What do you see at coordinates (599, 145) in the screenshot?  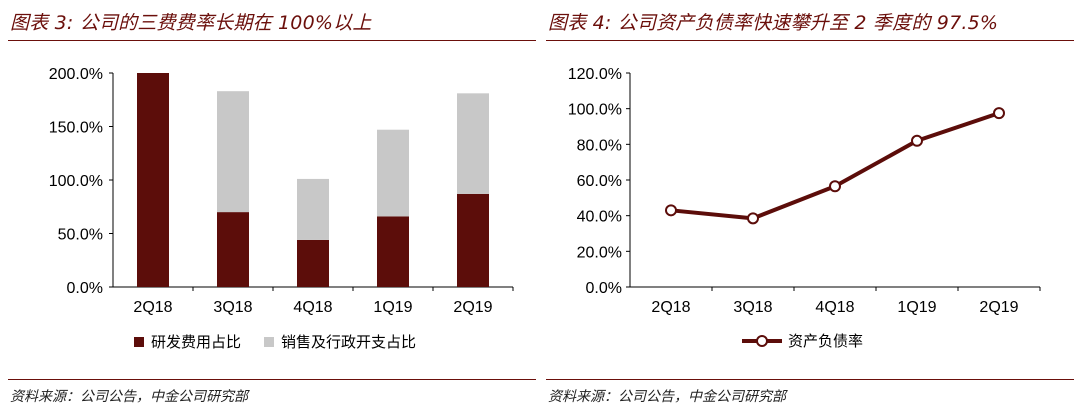 I see `y-tick-label: 80.0%` at bounding box center [599, 145].